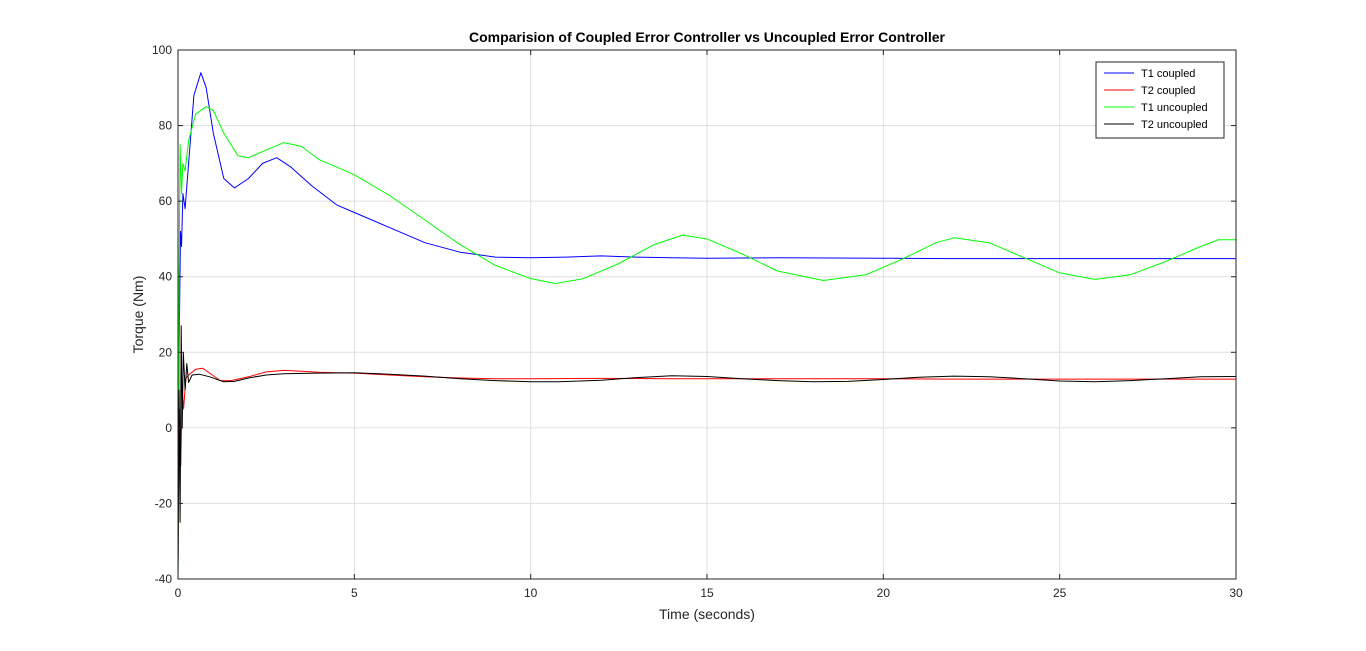 The image size is (1366, 651). I want to click on y-tick-label: 60, so click(166, 201).